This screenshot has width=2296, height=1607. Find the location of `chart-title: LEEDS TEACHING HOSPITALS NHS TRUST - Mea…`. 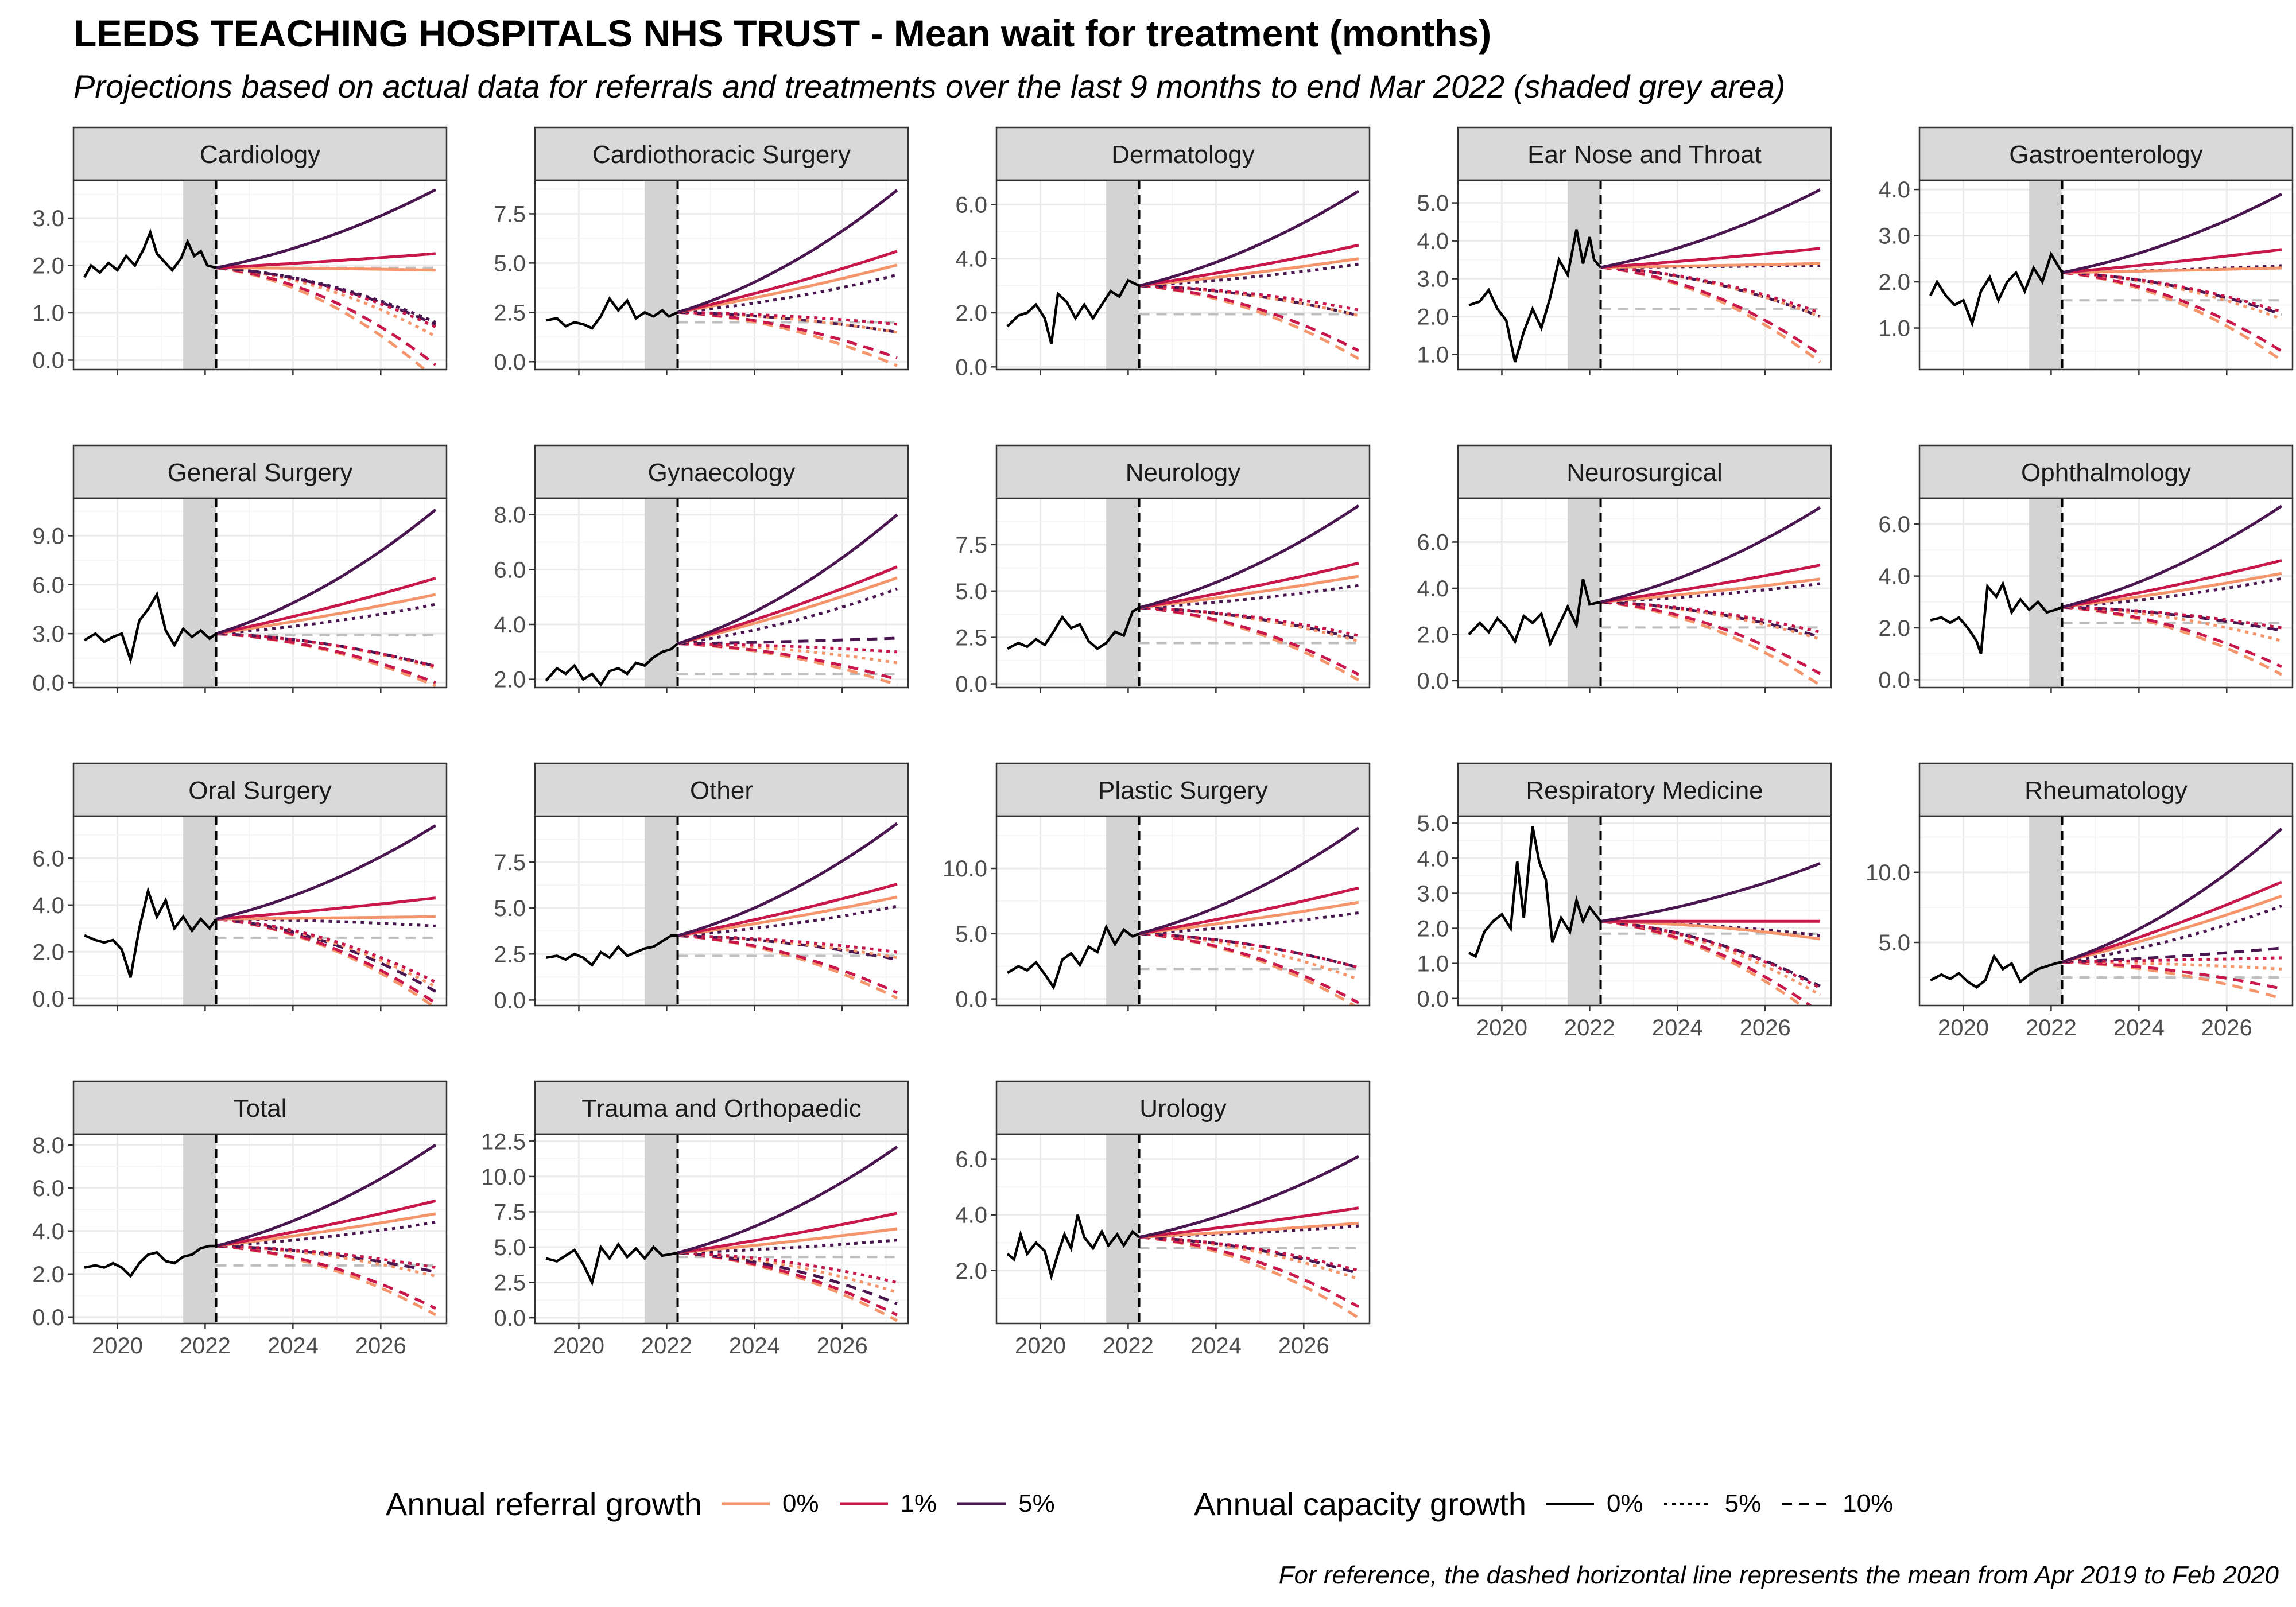

chart-title: LEEDS TEACHING HOSPITALS NHS TRUST - Mea… is located at coordinates (782, 33).